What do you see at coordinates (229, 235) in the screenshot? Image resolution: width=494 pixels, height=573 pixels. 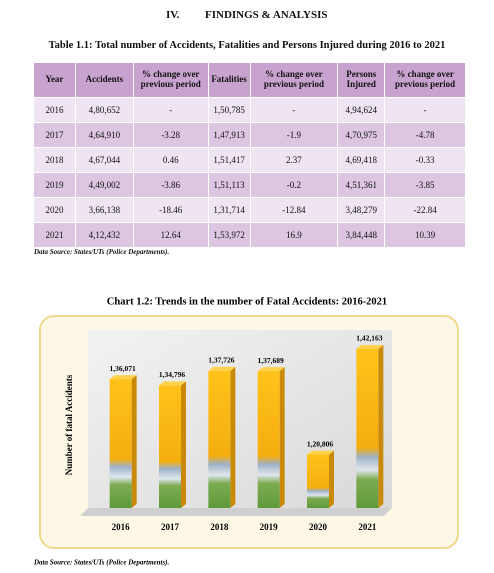 I see `table-cell: 1,53,972` at bounding box center [229, 235].